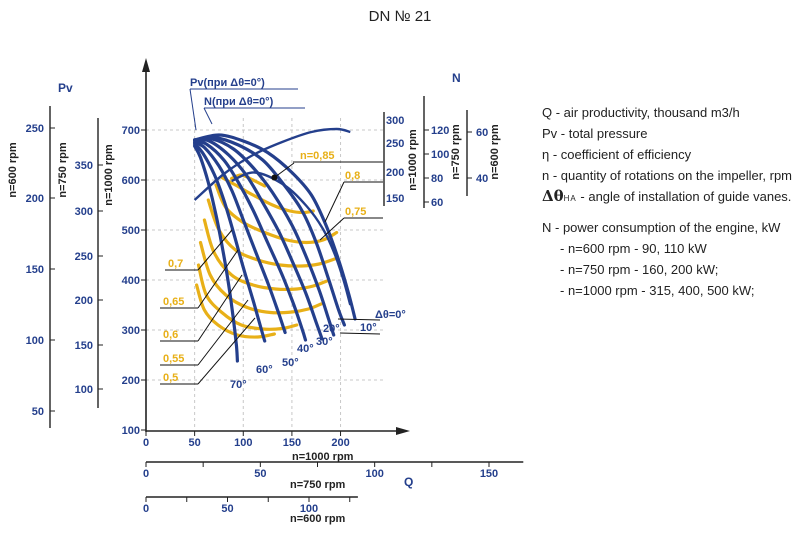  Describe the element at coordinates (489, 474) in the screenshot. I see `secondary-x-tick-label: 150` at that location.